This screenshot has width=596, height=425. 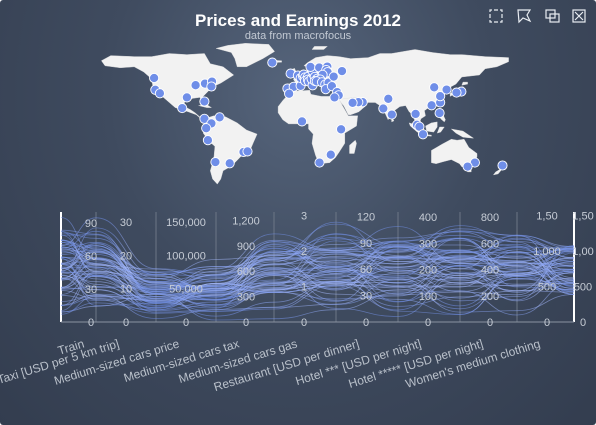 What do you see at coordinates (298, 20) in the screenshot?
I see `chart-title: Prices and Earnings 2012` at bounding box center [298, 20].